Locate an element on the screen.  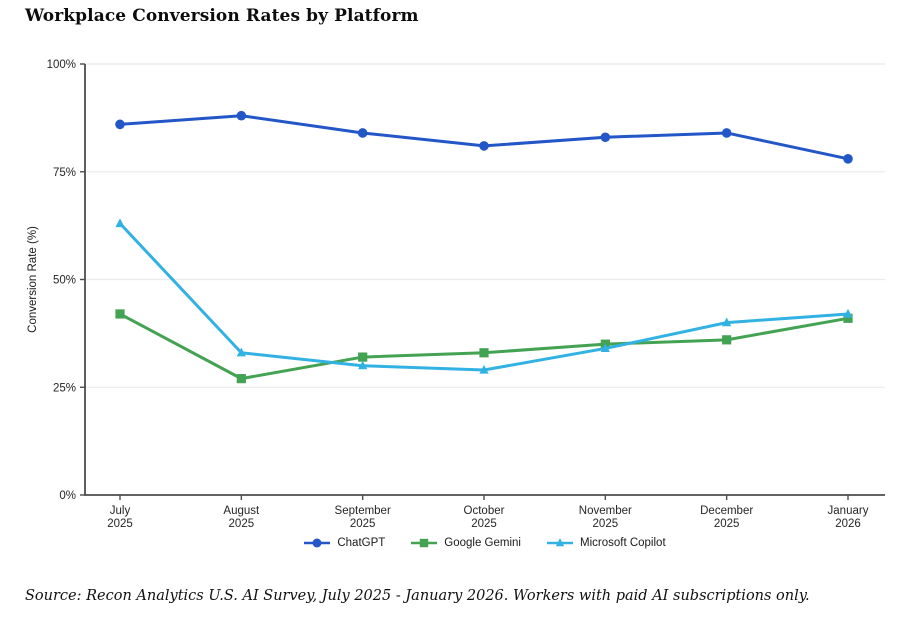
chatgpt-circle-marker-icon is located at coordinates (317, 543).